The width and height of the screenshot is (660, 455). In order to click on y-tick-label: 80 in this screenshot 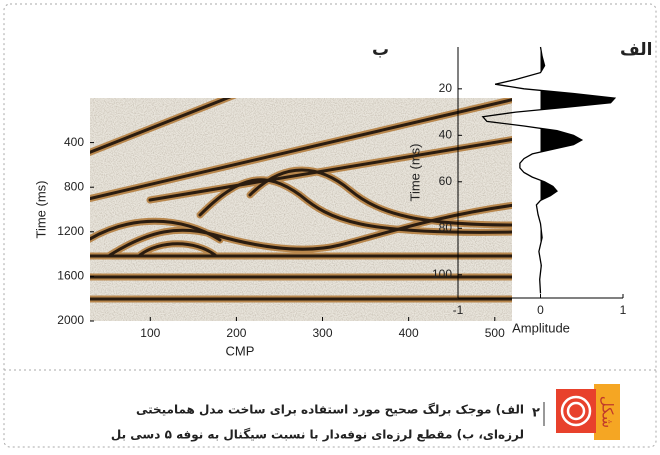, I will do `click(446, 227)`.